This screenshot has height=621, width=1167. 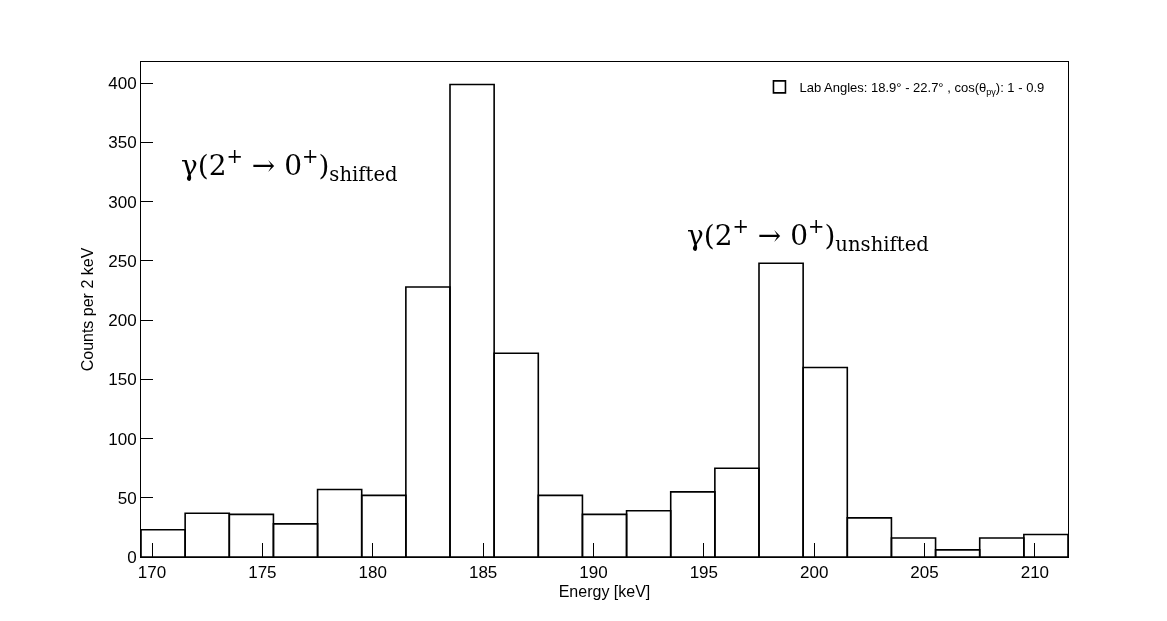 I want to click on x-tick-label: 195, so click(x=704, y=573).